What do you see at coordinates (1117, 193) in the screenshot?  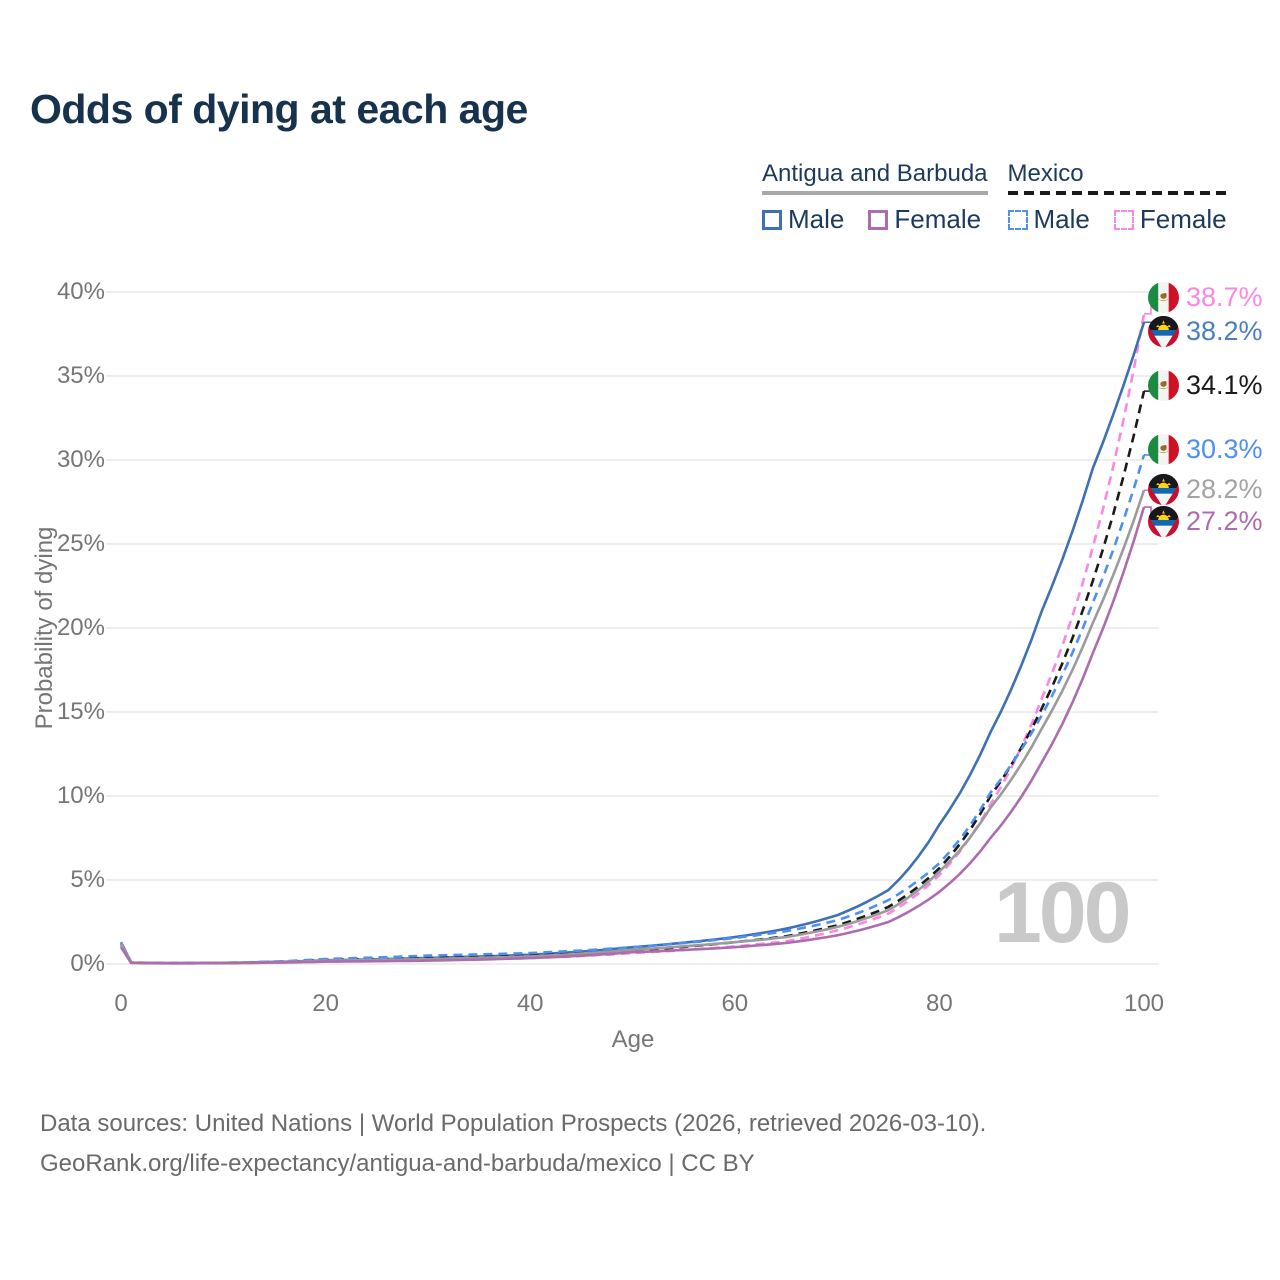 I see `legend-line-sample-mexico` at bounding box center [1117, 193].